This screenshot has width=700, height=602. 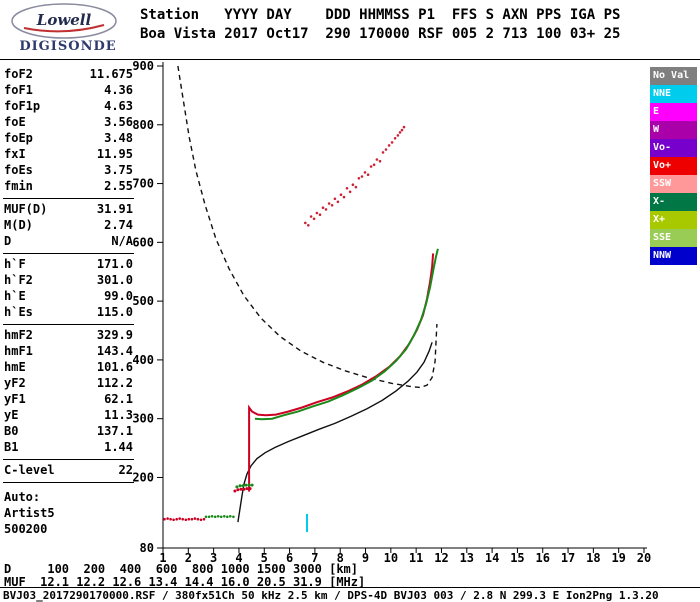 I want to click on y-tick-label: 300, so click(x=143, y=419).